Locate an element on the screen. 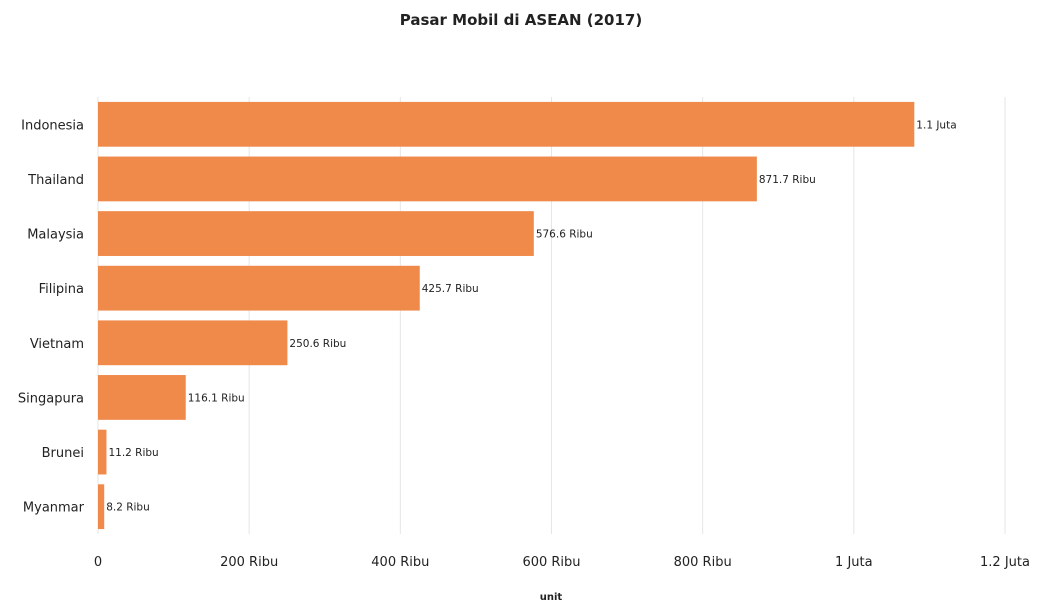 The image size is (1051, 604). bar-filipina is located at coordinates (259, 288).